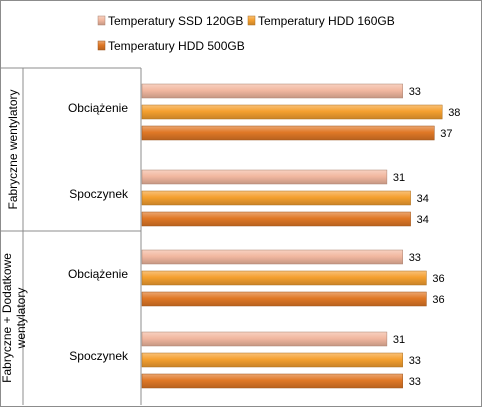 Image resolution: width=482 pixels, height=407 pixels. What do you see at coordinates (13, 149) in the screenshot?
I see `group-label: Fabryczne wentylatory` at bounding box center [13, 149].